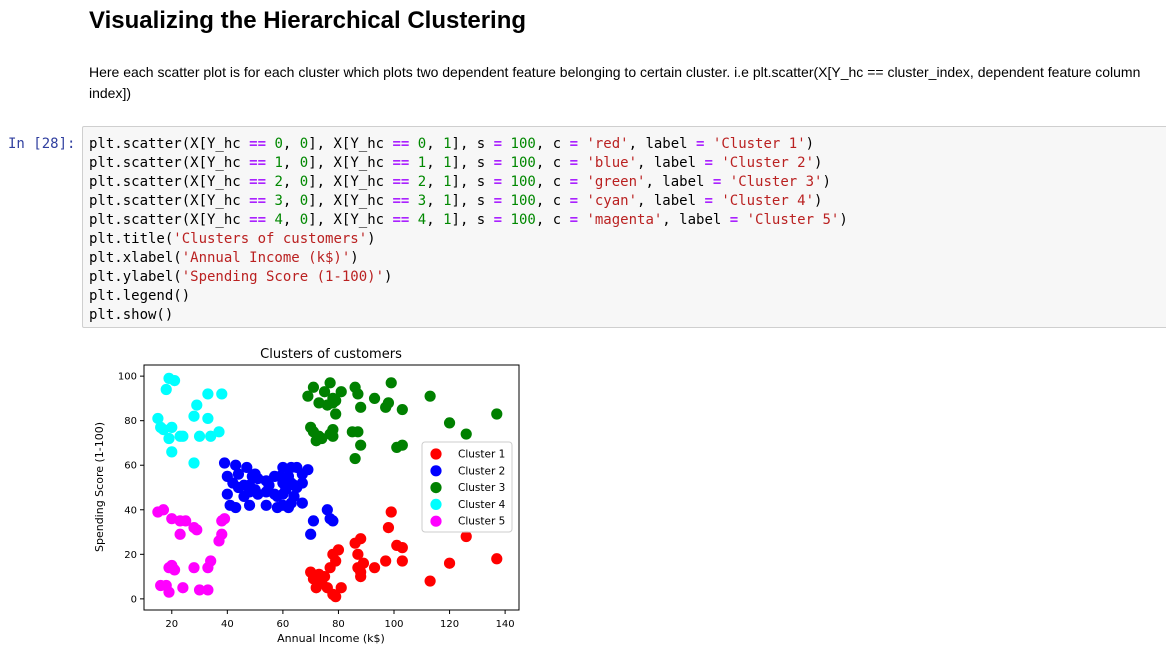  What do you see at coordinates (131, 239) in the screenshot?
I see `code-token: plt.title(` at bounding box center [131, 239].